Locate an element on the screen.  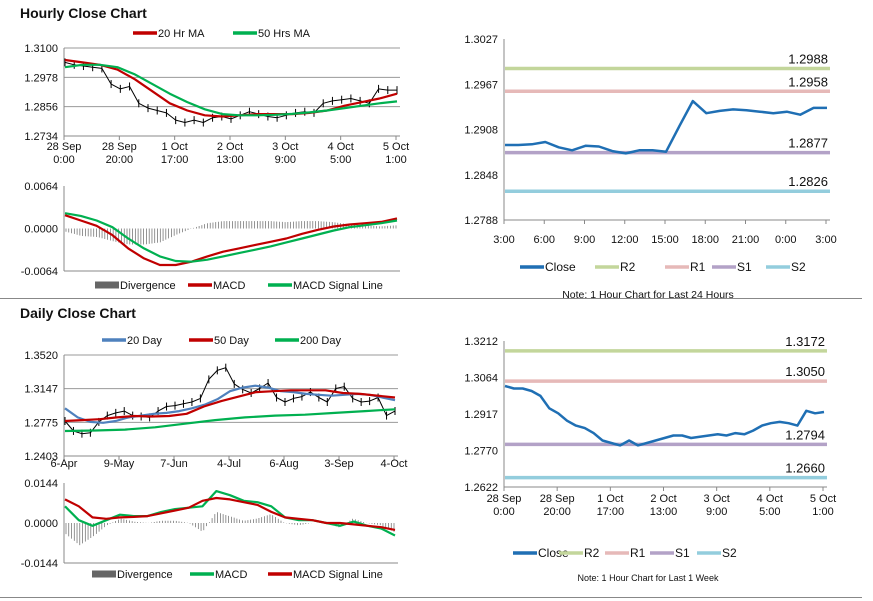
bottom-divider is located at coordinates (431, 597).